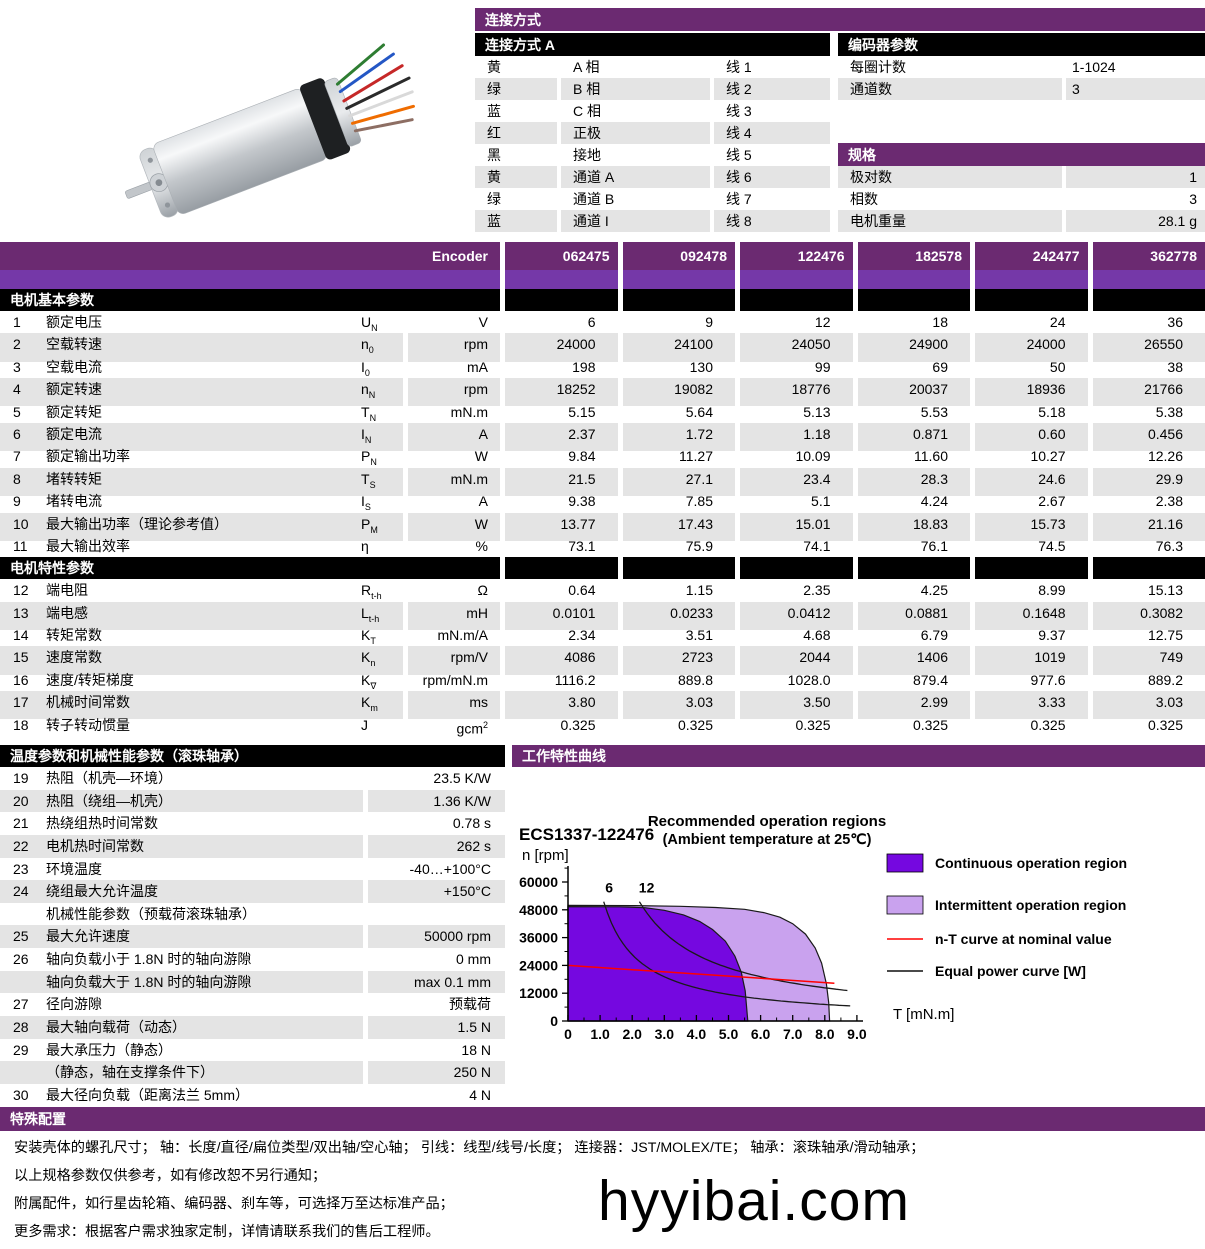 This screenshot has height=1249, width=1205. What do you see at coordinates (772, 133) in the screenshot?
I see `wire-number: 线 4` at bounding box center [772, 133].